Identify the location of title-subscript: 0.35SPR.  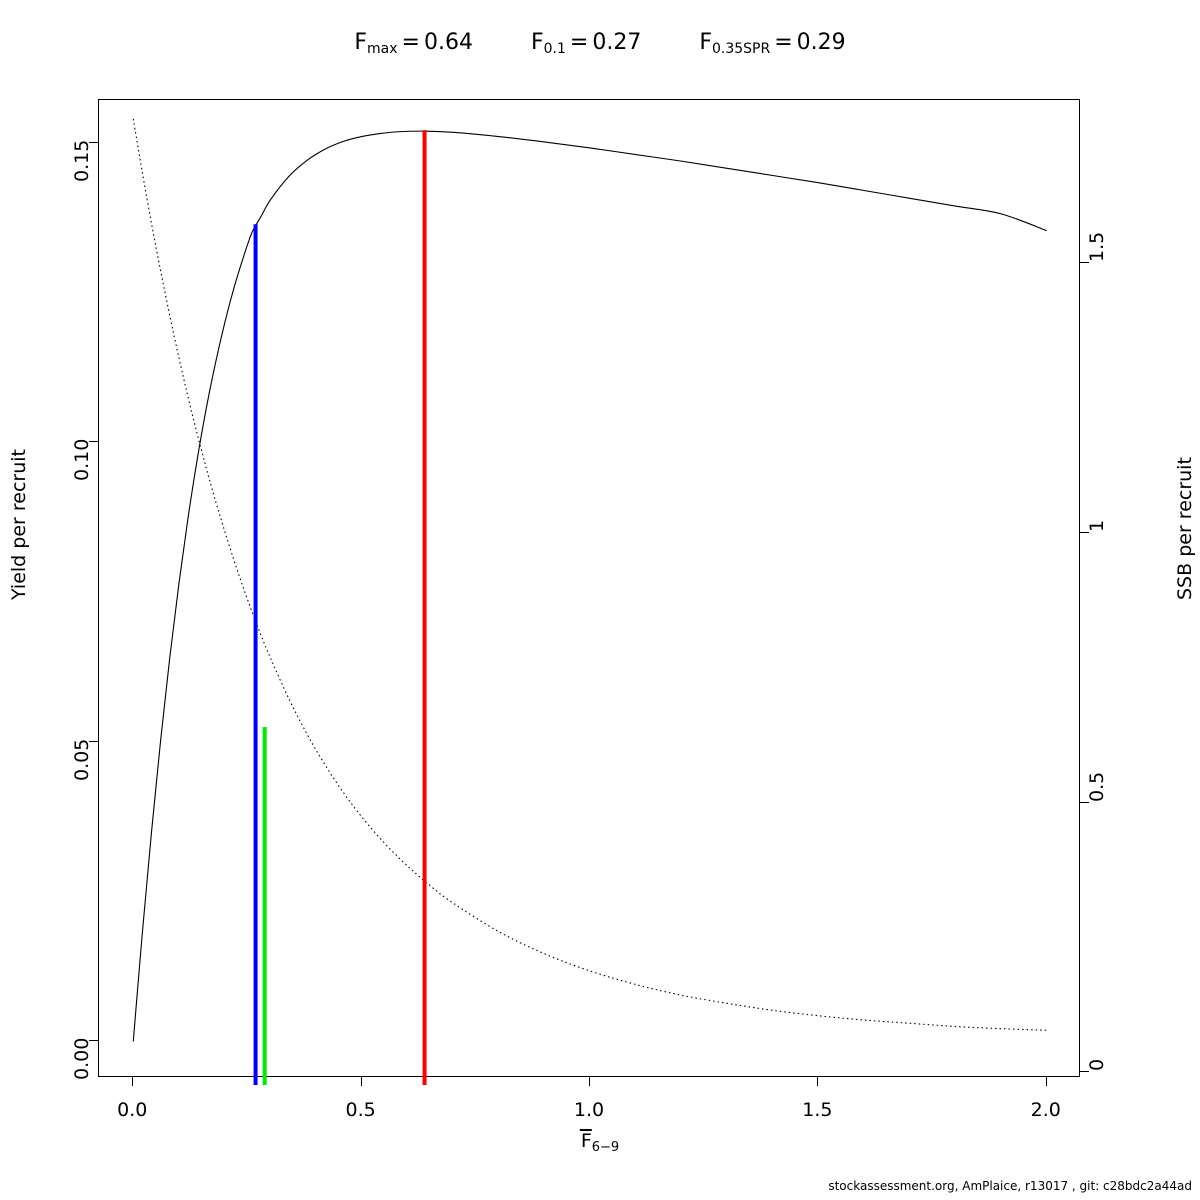
(741, 49).